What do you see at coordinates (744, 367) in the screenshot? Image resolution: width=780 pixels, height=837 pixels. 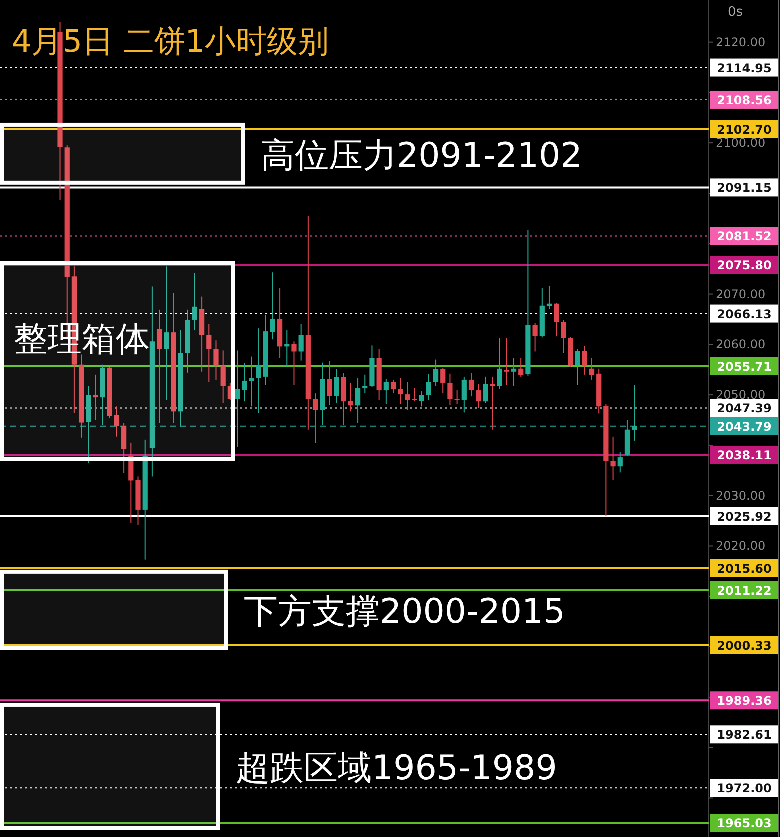 I see `ref-line-label: 2055.71` at bounding box center [744, 367].